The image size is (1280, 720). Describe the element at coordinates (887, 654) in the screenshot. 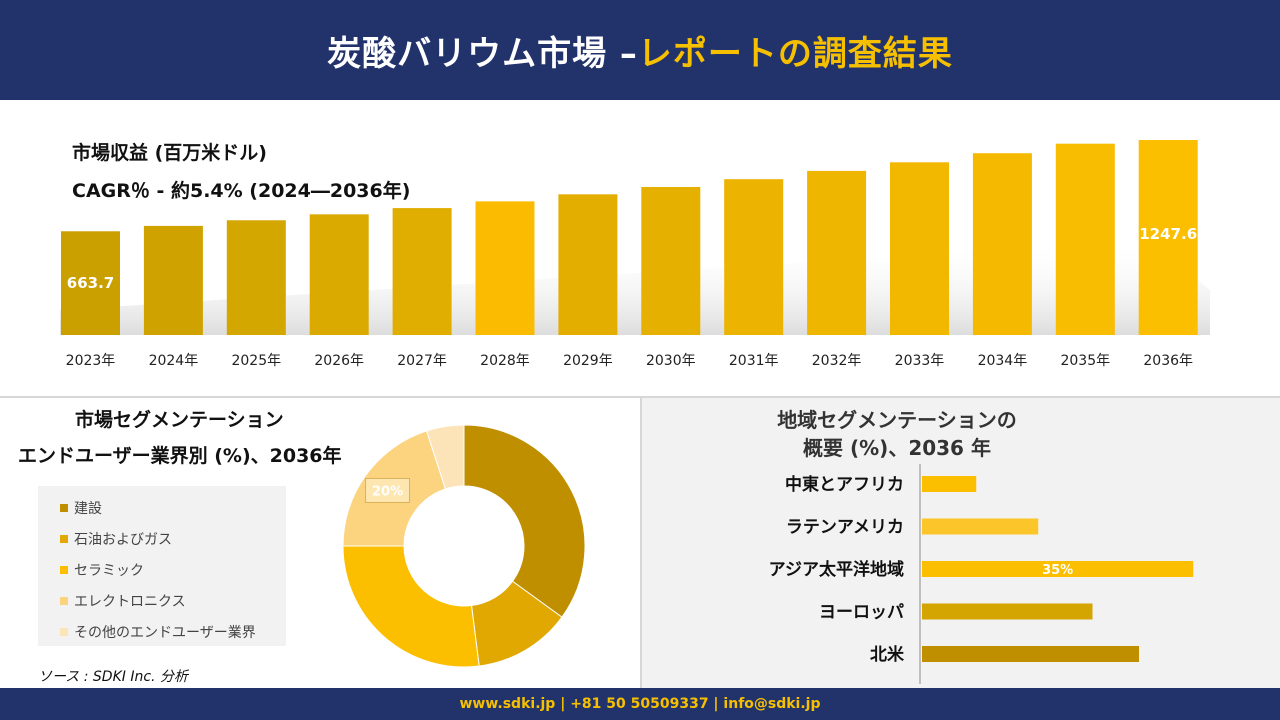

I see `region-label: 北米` at that location.